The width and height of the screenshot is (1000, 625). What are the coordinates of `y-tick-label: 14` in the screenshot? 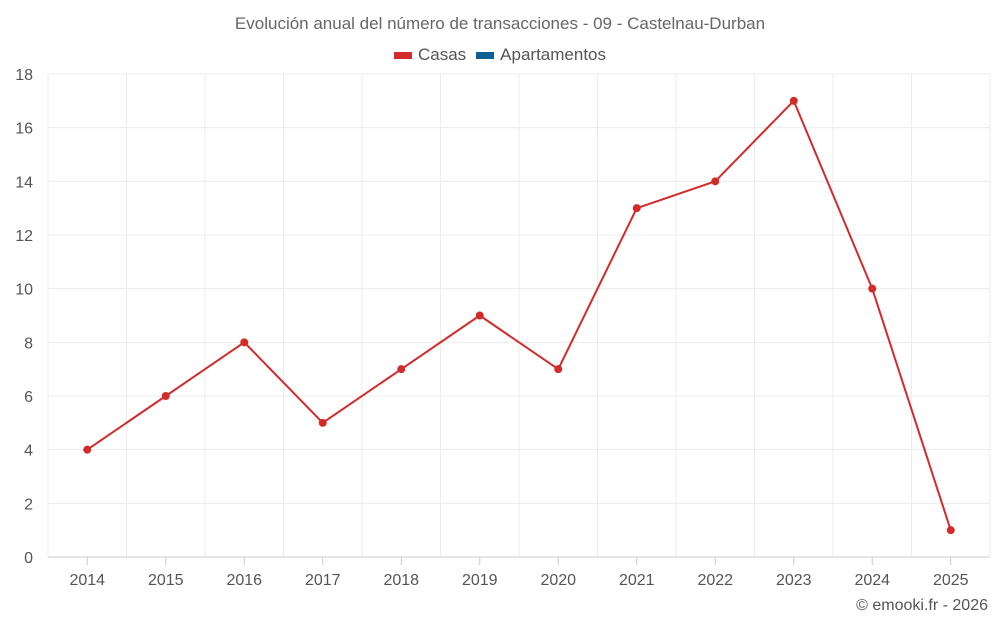 It's located at (24, 182).